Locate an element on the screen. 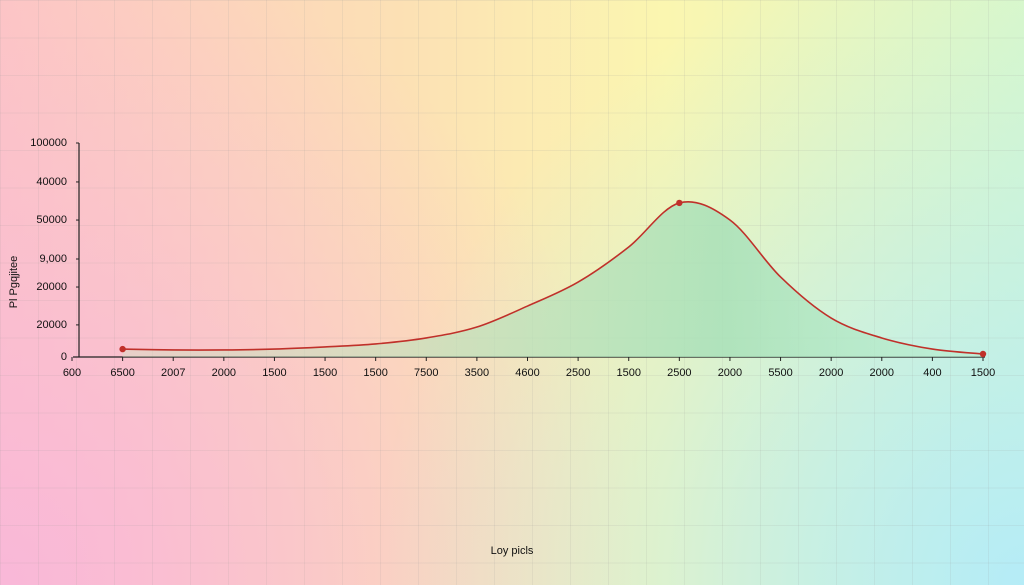  x-tick-label: 600 is located at coordinates (72, 373).